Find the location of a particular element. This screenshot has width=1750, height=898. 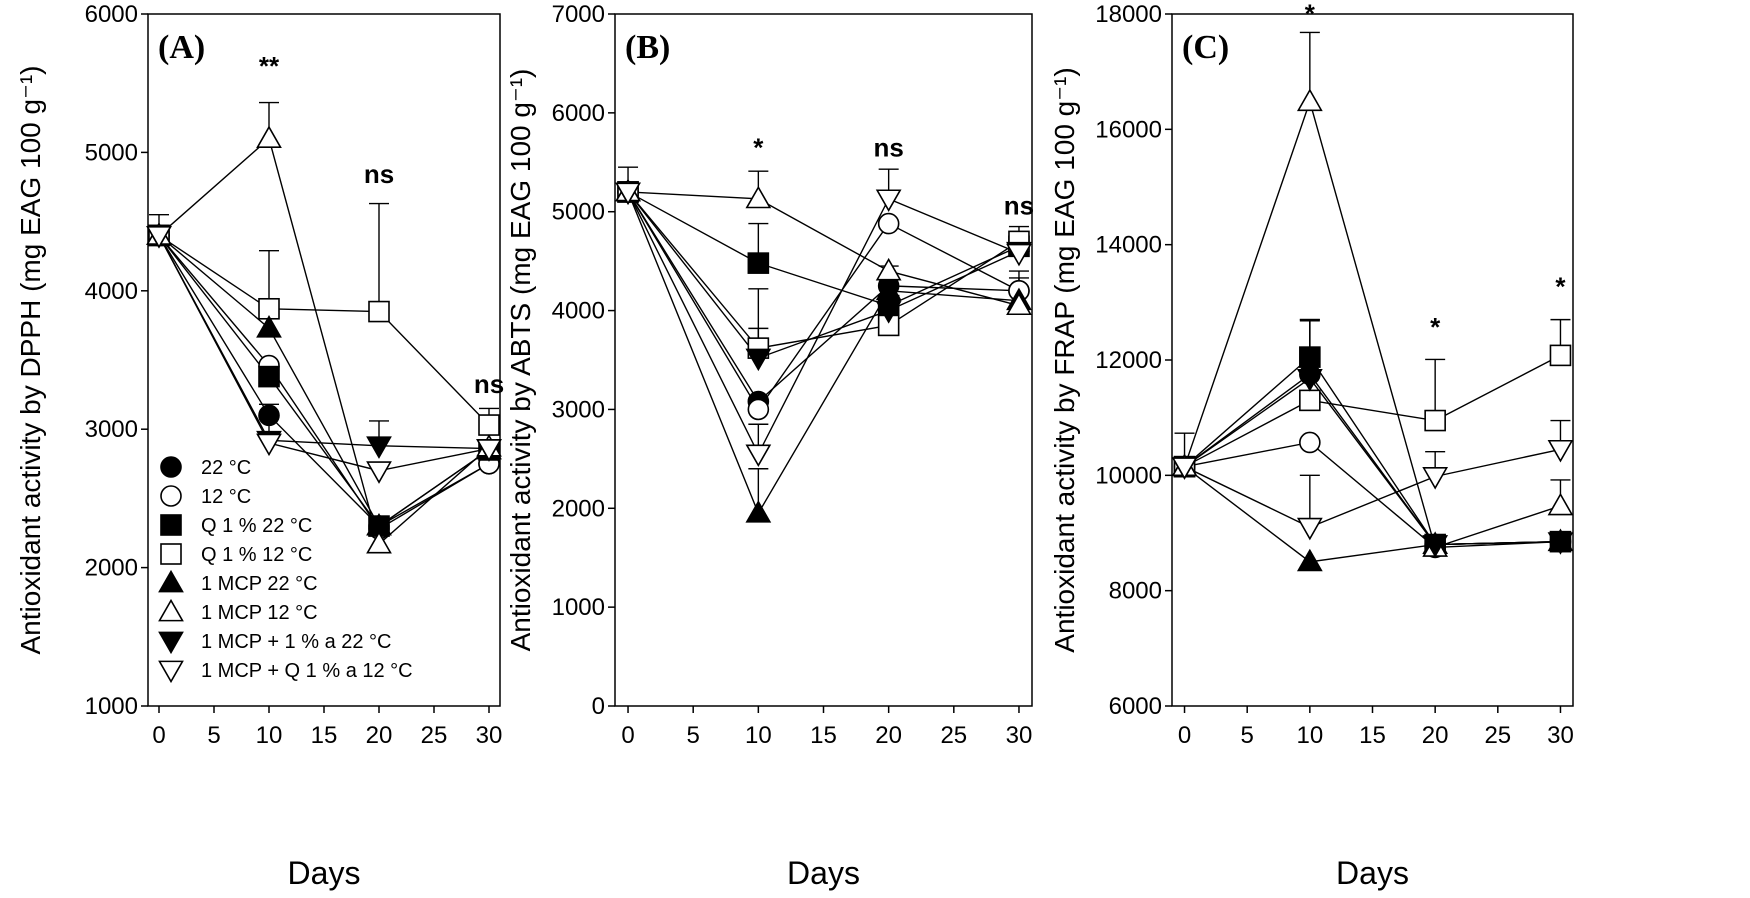

legend-label: 22 °C is located at coordinates (226, 468).